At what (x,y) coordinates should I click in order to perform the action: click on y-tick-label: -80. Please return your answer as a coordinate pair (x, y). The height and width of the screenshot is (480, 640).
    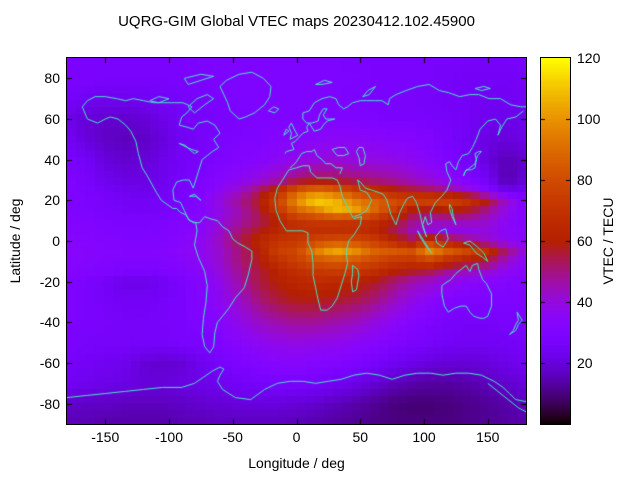
    Looking at the image, I should click on (49, 403).